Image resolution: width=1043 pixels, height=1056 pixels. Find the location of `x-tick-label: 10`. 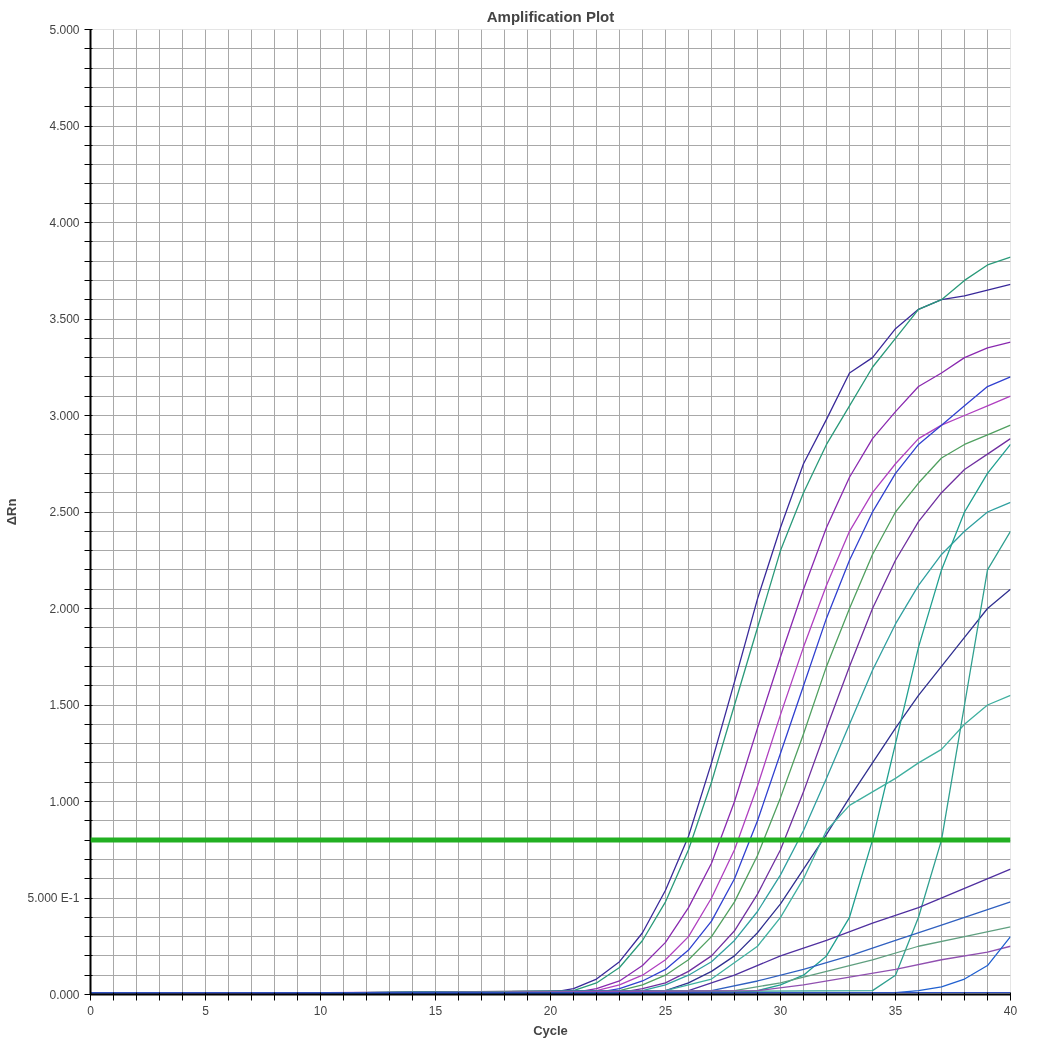

x-tick-label: 10 is located at coordinates (320, 1010).